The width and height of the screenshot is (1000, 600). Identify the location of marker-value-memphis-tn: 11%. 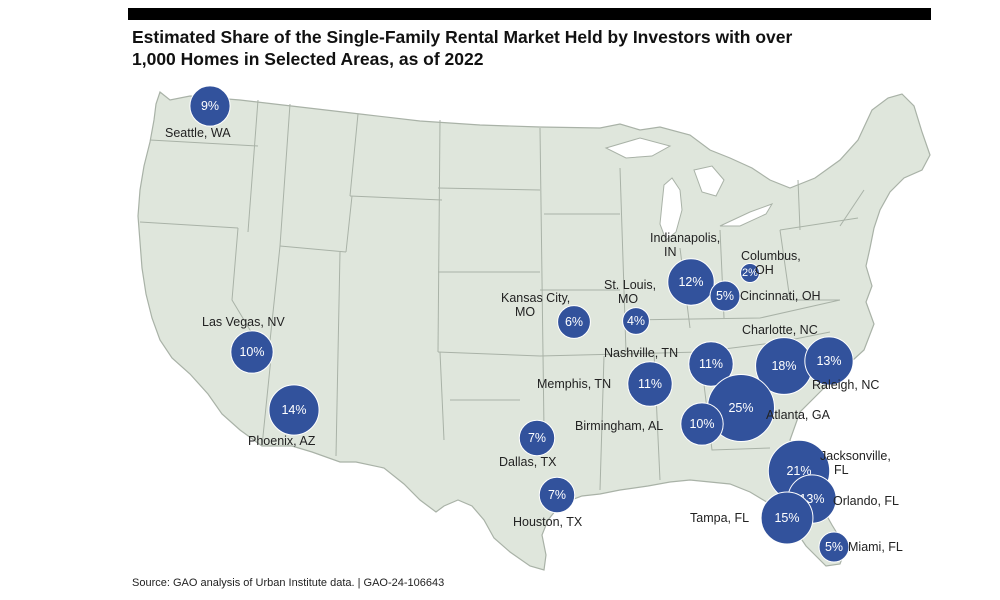
(650, 384).